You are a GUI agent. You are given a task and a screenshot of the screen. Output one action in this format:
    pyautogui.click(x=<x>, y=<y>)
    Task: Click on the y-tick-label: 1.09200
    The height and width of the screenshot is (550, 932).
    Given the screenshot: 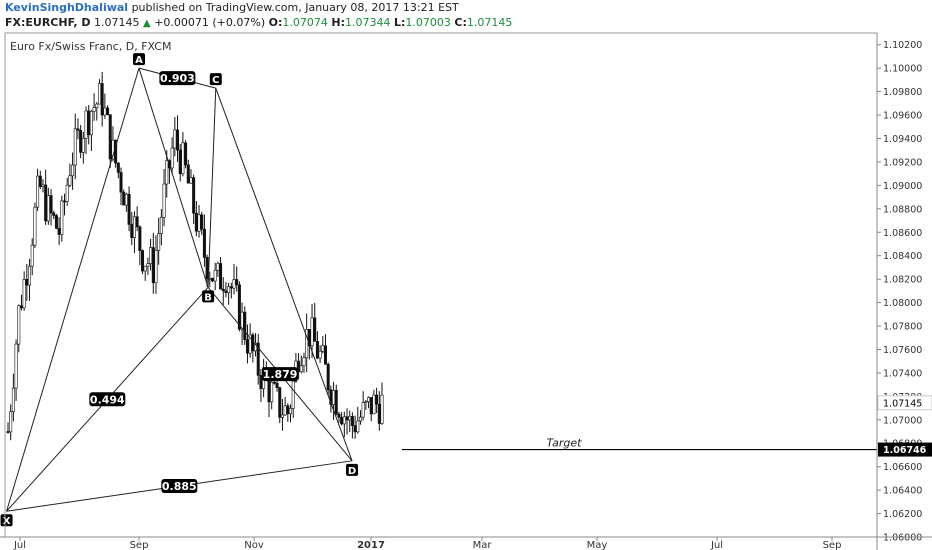 What is the action you would take?
    pyautogui.click(x=902, y=162)
    